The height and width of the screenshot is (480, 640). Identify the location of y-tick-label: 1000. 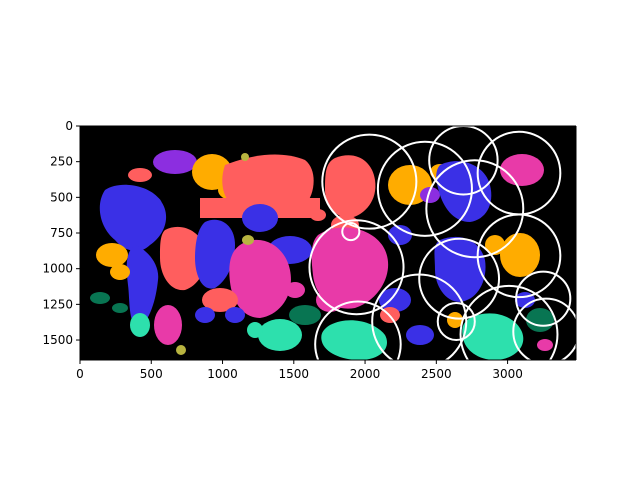
(57, 269).